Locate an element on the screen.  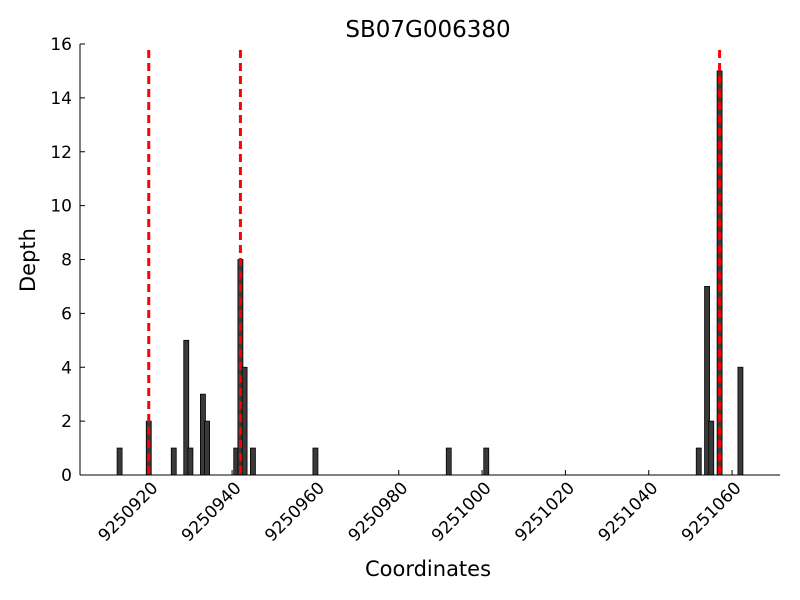
x-tick-label: 9250960 is located at coordinates (295, 512).